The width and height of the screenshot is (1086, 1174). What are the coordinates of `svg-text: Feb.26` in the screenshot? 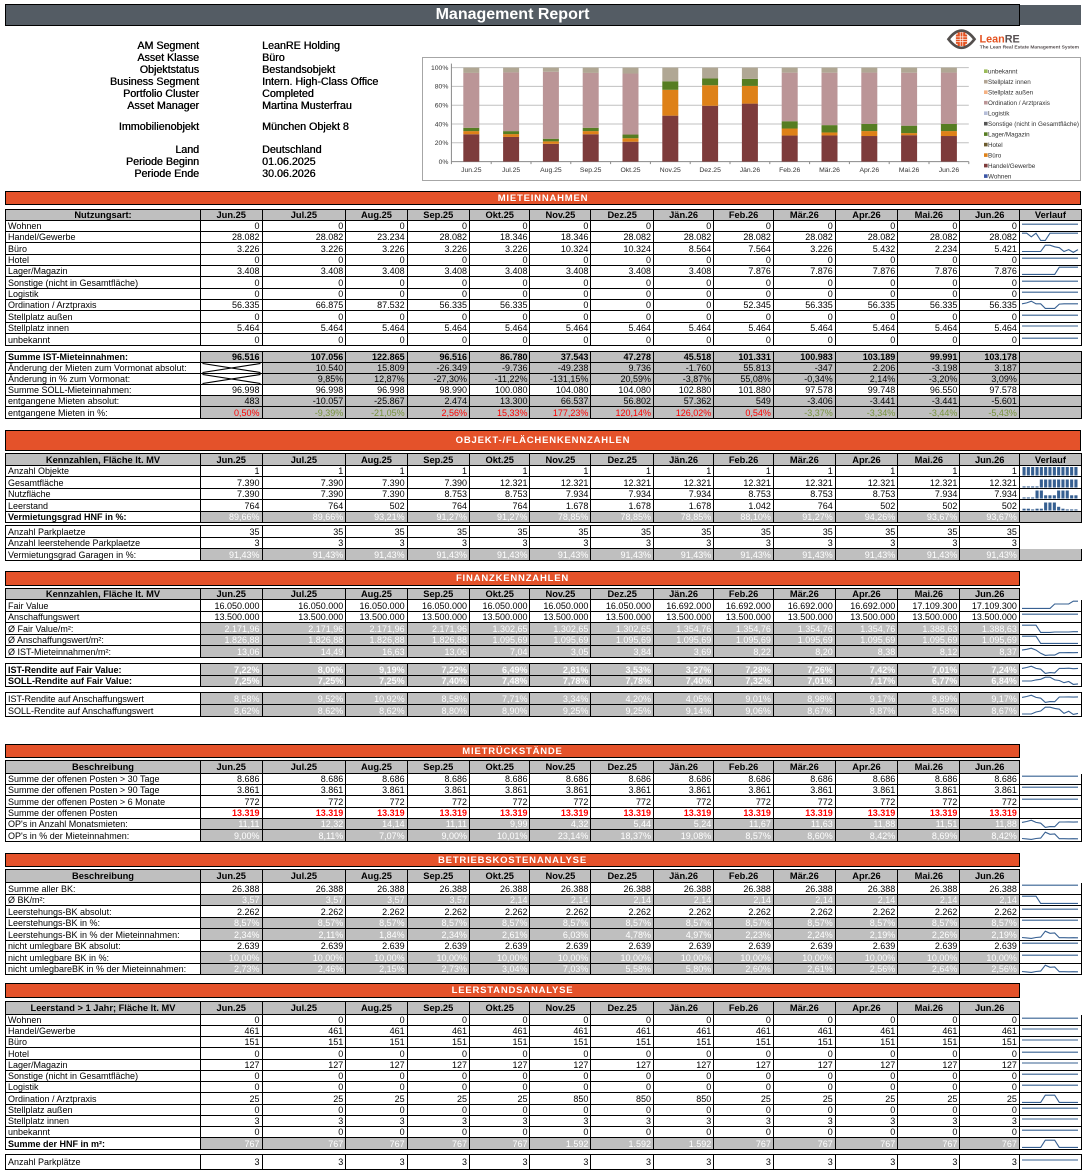 It's located at (789, 170).